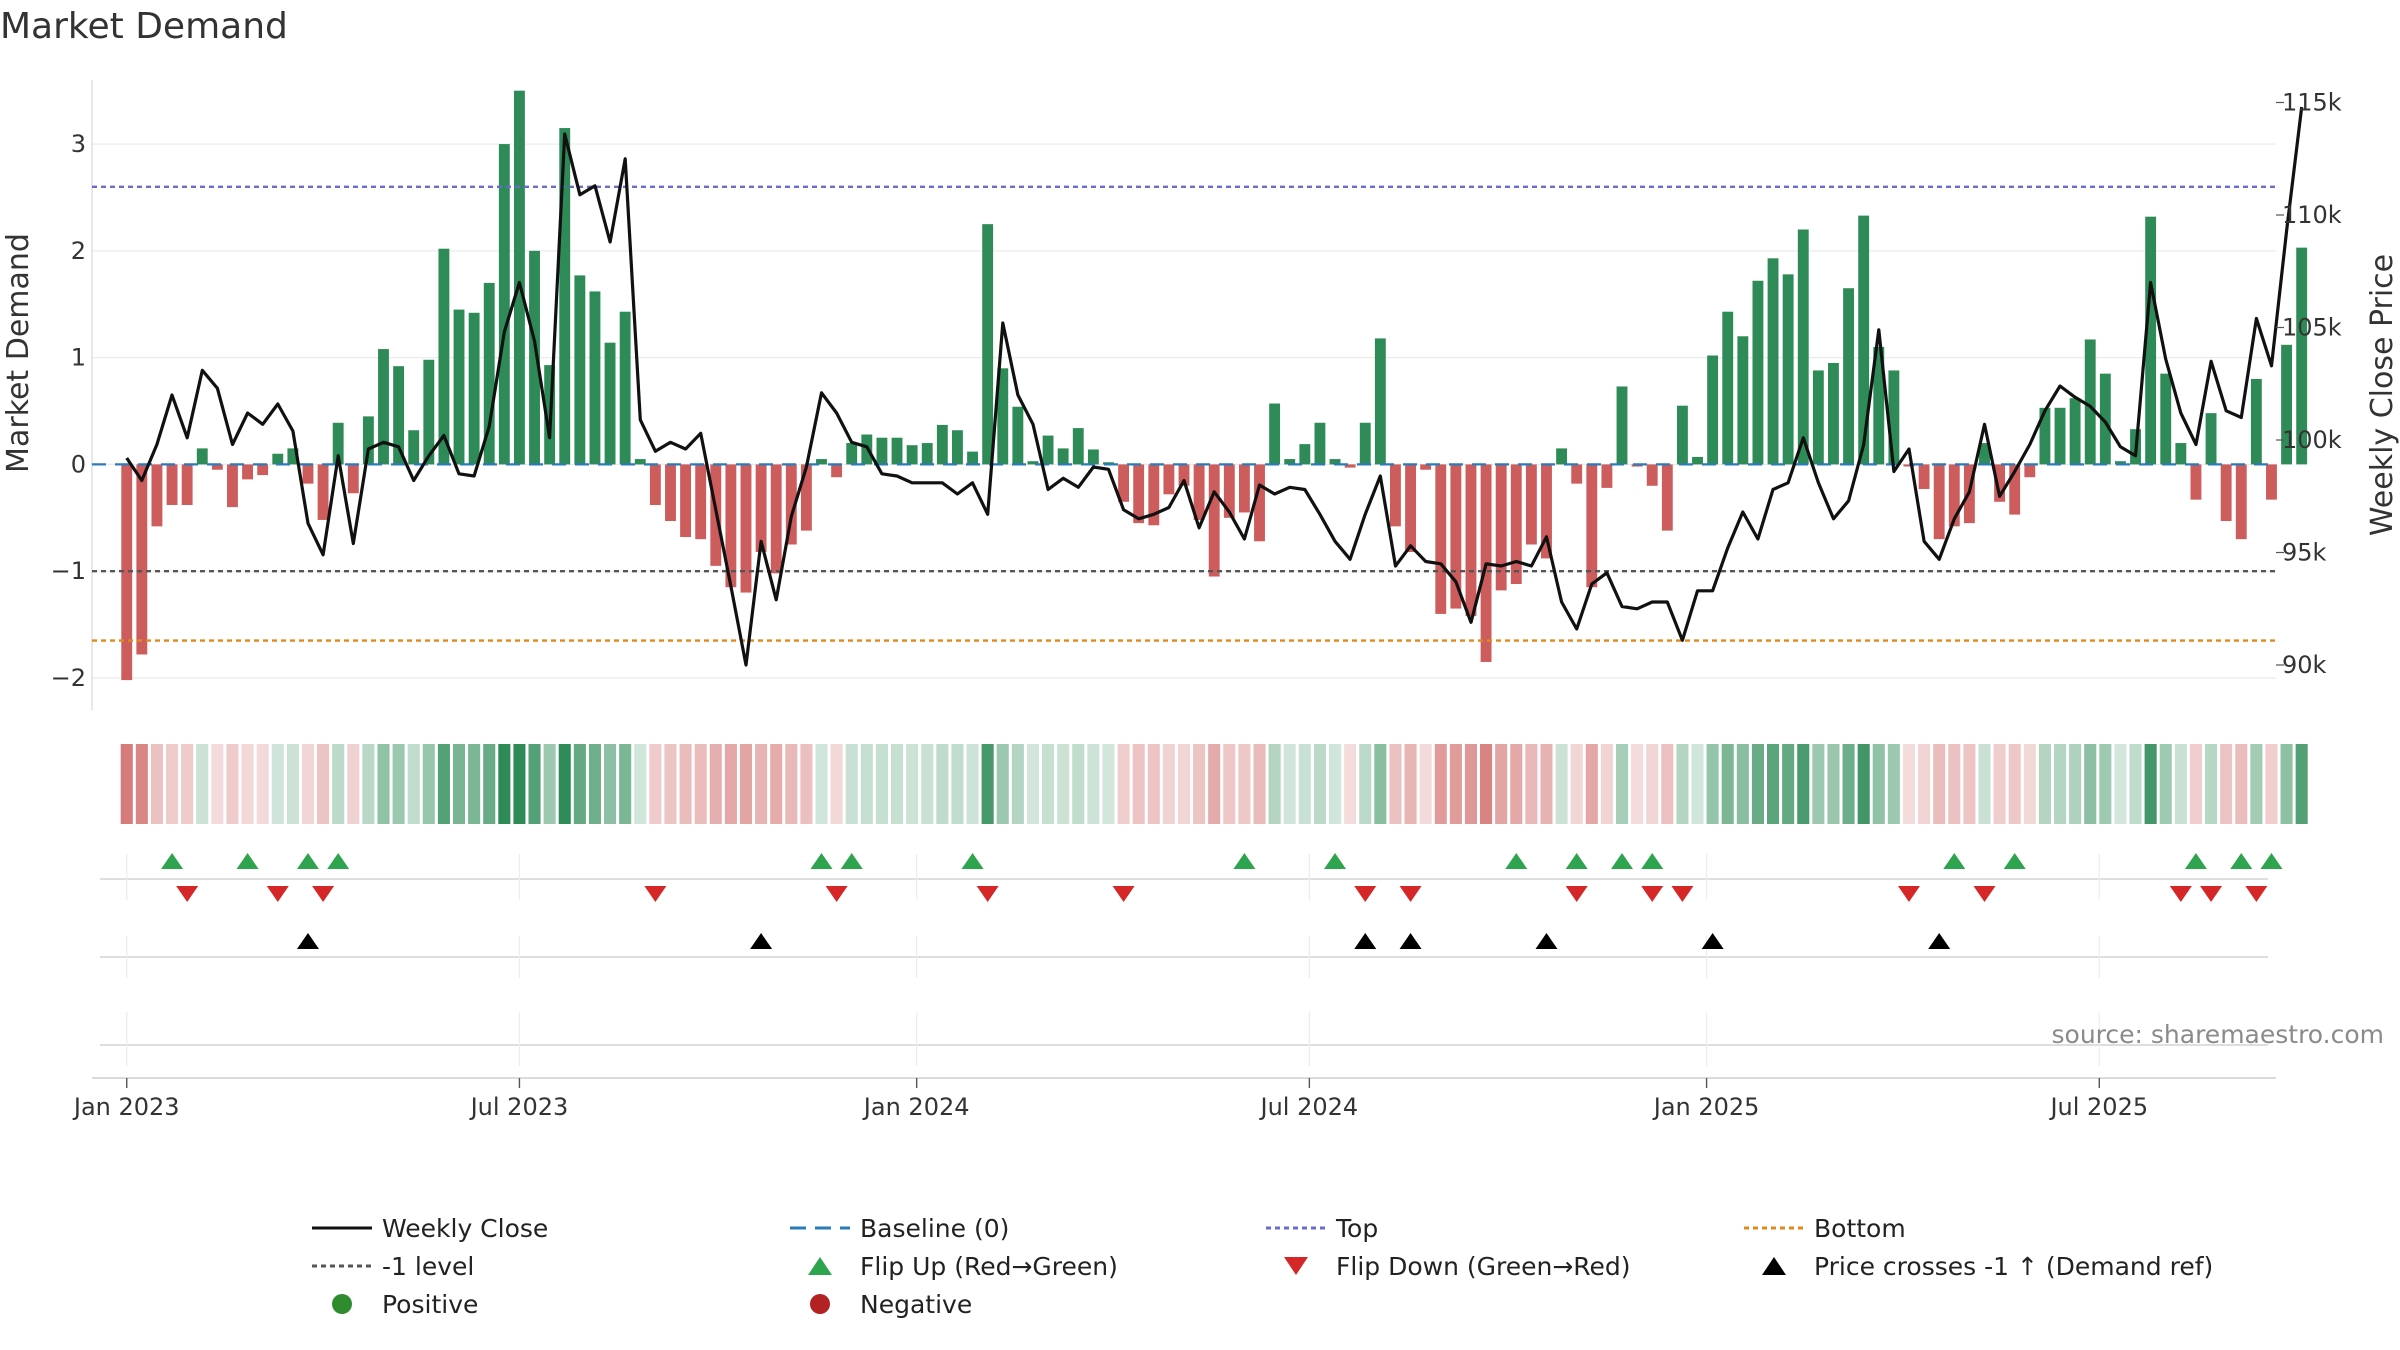 This screenshot has width=2400, height=1350. What do you see at coordinates (2309, 384) in the screenshot?
I see `y-ticks-right: 115k 110k 105k 100k 95k 90k` at bounding box center [2309, 384].